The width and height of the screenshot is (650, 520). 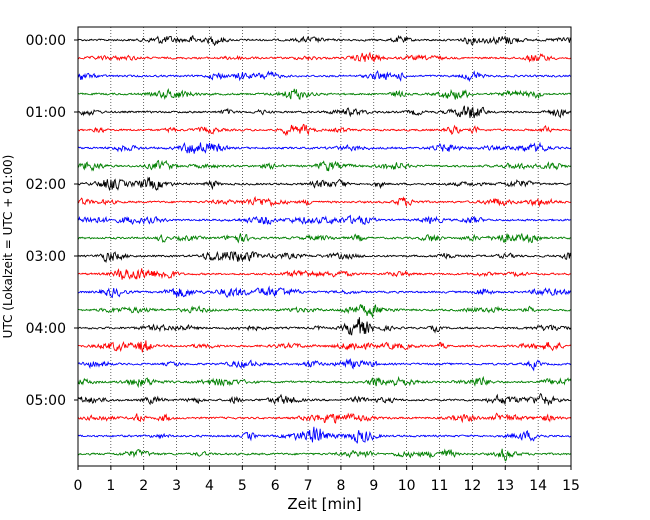 I want to click on x-tick-label: 2, so click(x=143, y=486).